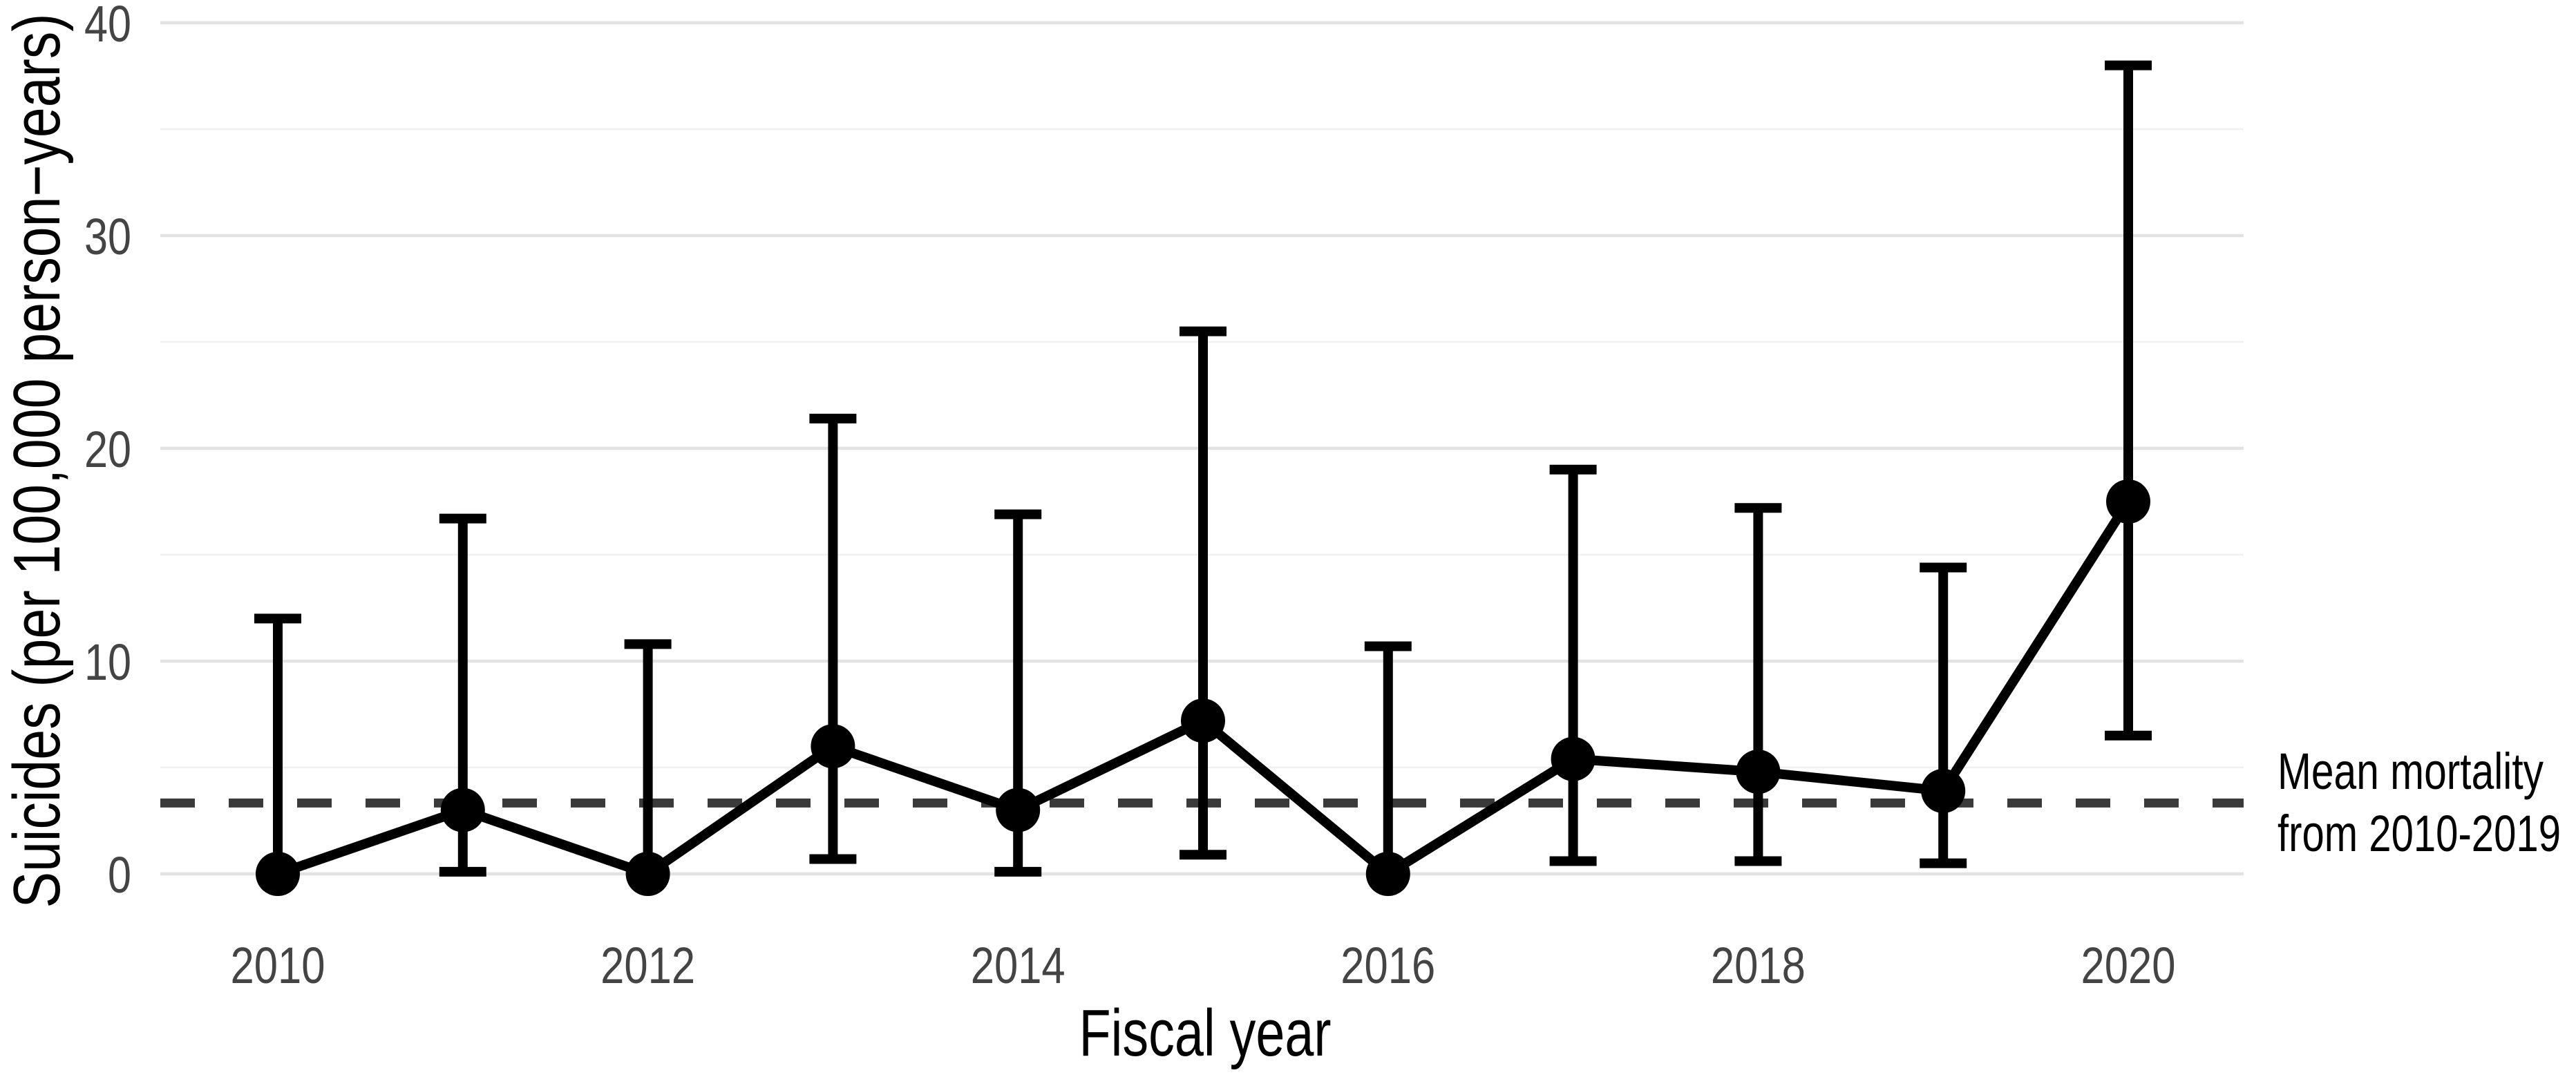 The height and width of the screenshot is (1077, 2576). What do you see at coordinates (2128, 501) in the screenshot?
I see `data-point-2020` at bounding box center [2128, 501].